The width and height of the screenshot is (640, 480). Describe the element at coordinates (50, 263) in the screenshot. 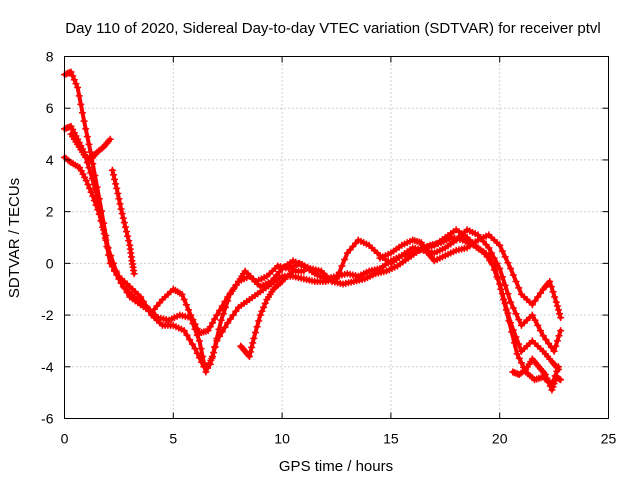

I see `y-tick-label: 0` at that location.